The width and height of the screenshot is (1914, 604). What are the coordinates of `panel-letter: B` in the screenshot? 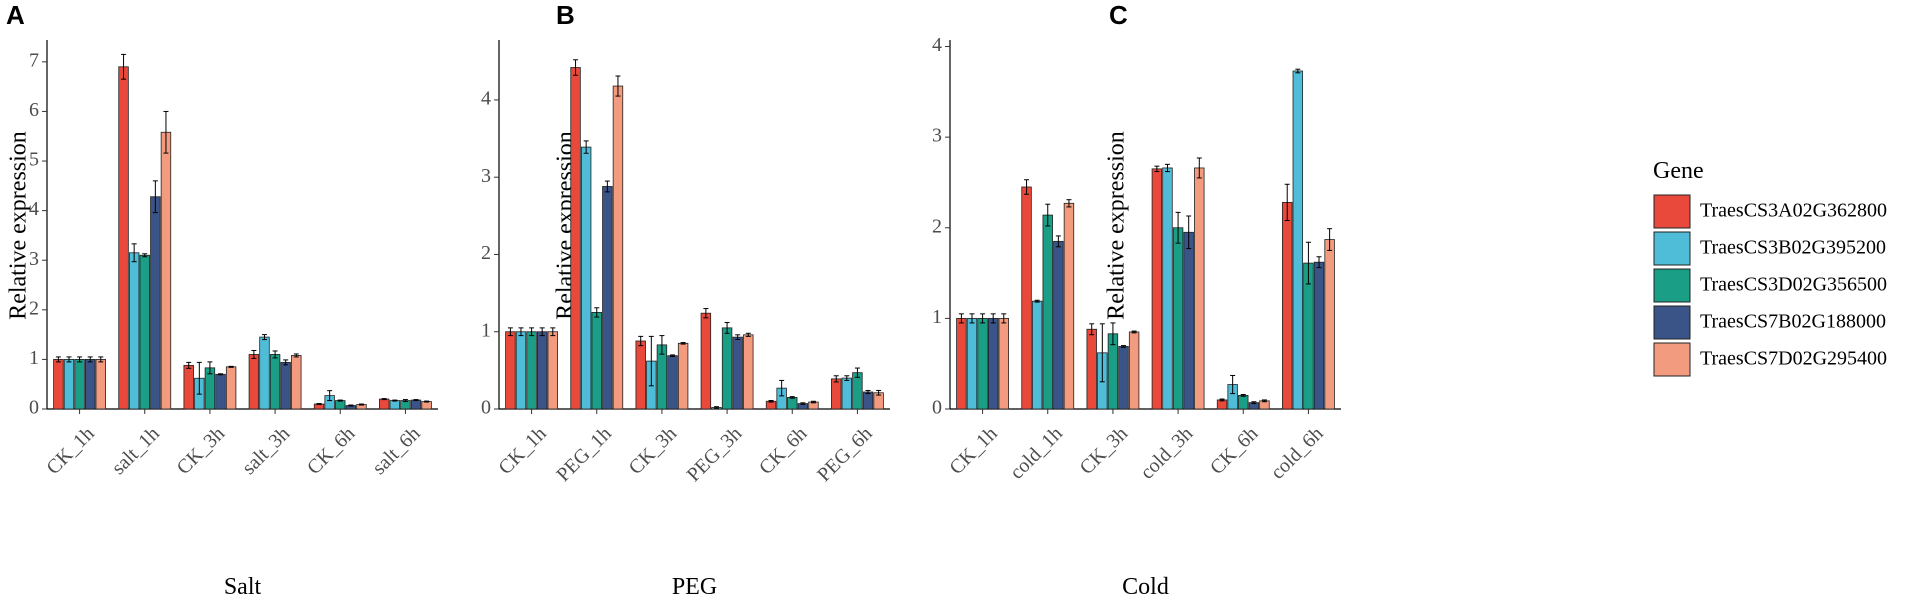 It's located at (565, 15).